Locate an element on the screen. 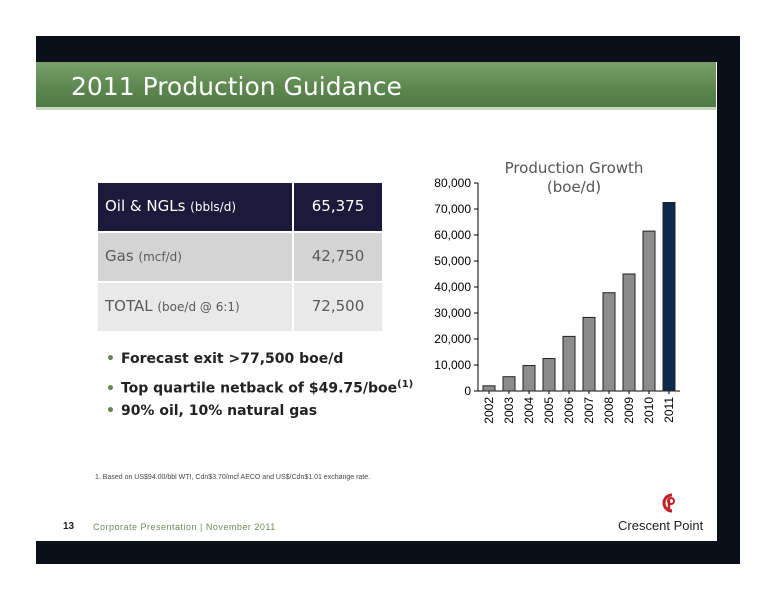 This screenshot has height=600, width=776. row-value: 42,750 is located at coordinates (338, 256).